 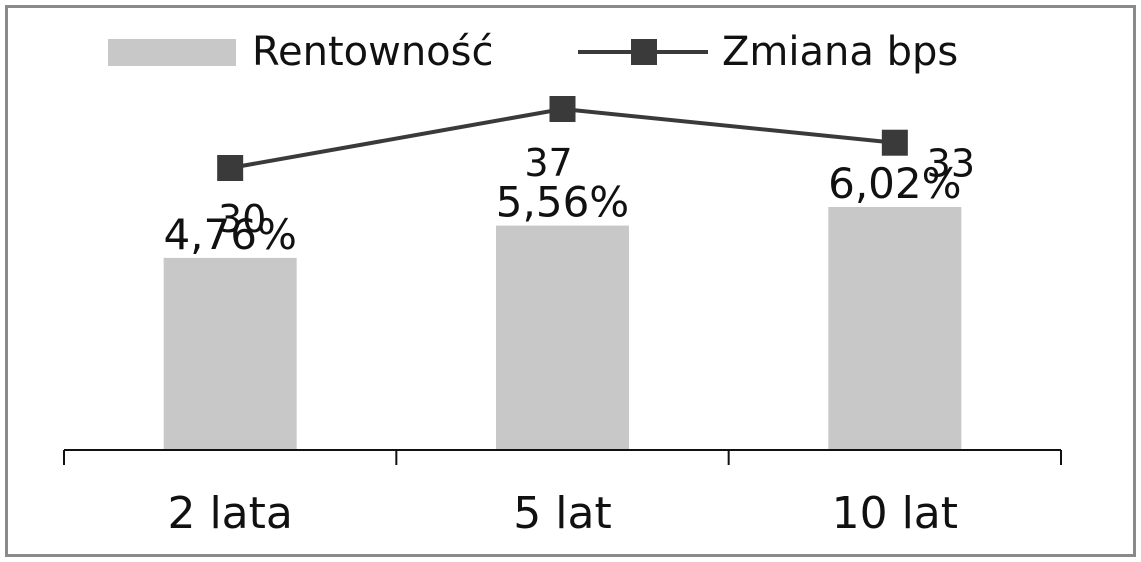 I want to click on x-axis-ticks, so click(x=562, y=457).